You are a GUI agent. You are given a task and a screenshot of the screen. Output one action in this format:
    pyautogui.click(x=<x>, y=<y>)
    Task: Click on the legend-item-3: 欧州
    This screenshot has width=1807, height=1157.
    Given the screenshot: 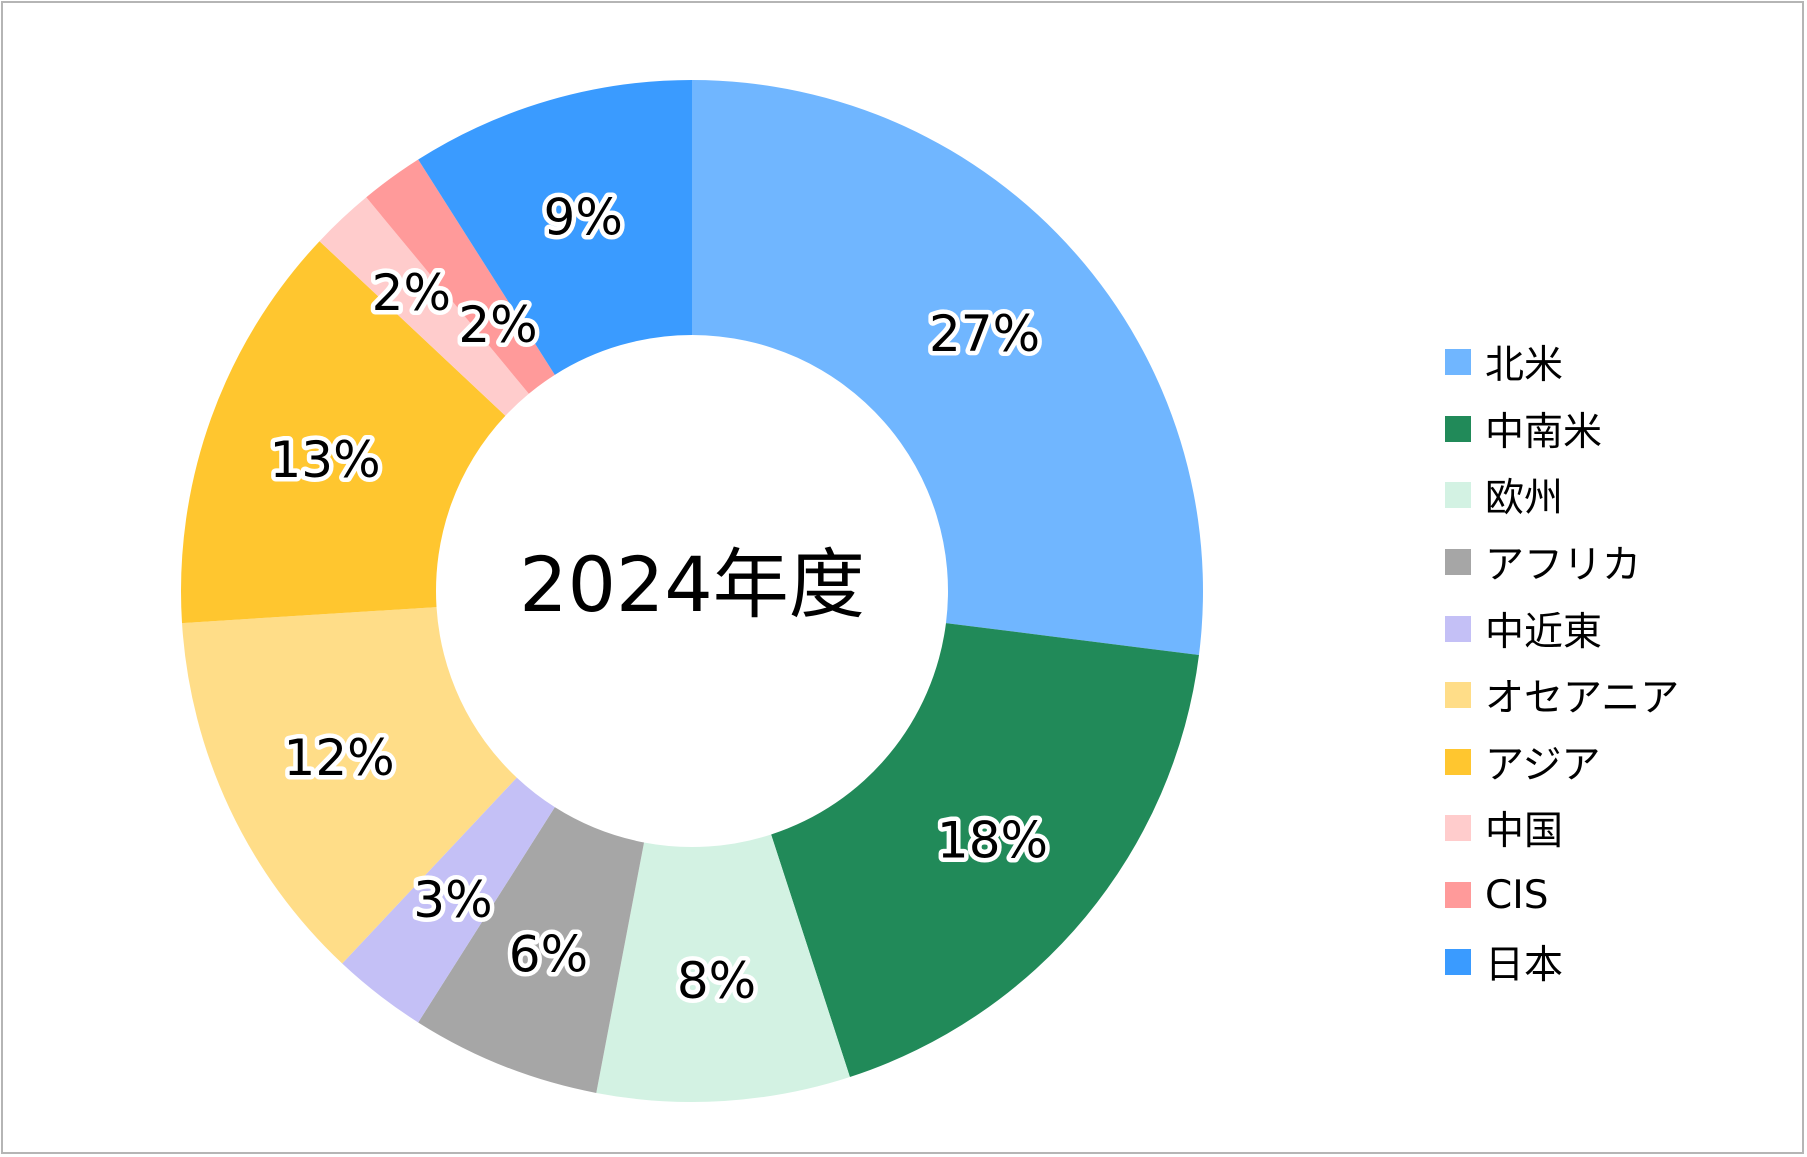 What is the action you would take?
    pyautogui.click(x=1562, y=495)
    